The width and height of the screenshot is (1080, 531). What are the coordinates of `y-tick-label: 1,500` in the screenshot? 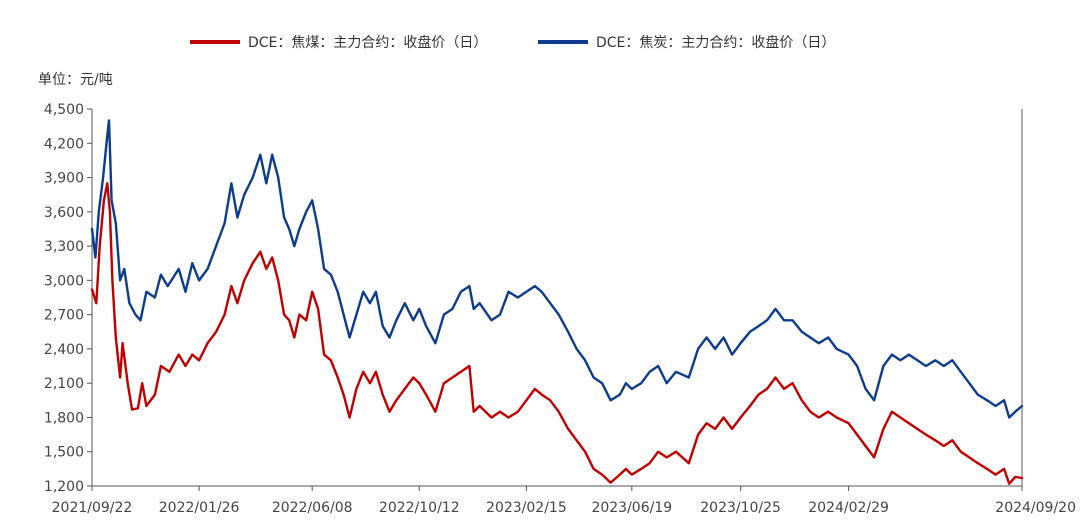 It's located at (64, 453).